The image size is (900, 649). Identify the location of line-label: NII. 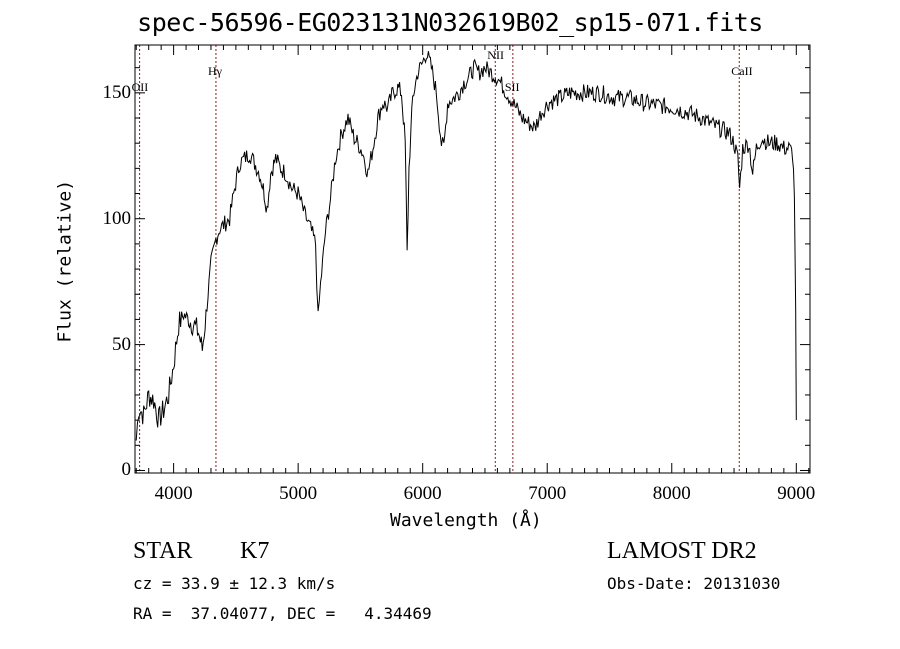
(495, 55).